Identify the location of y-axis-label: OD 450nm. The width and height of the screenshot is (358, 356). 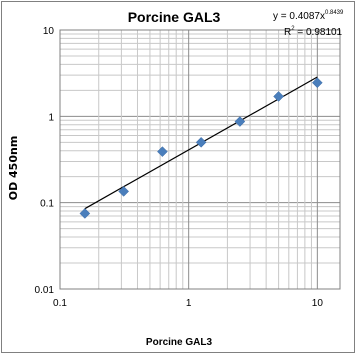
(13, 168).